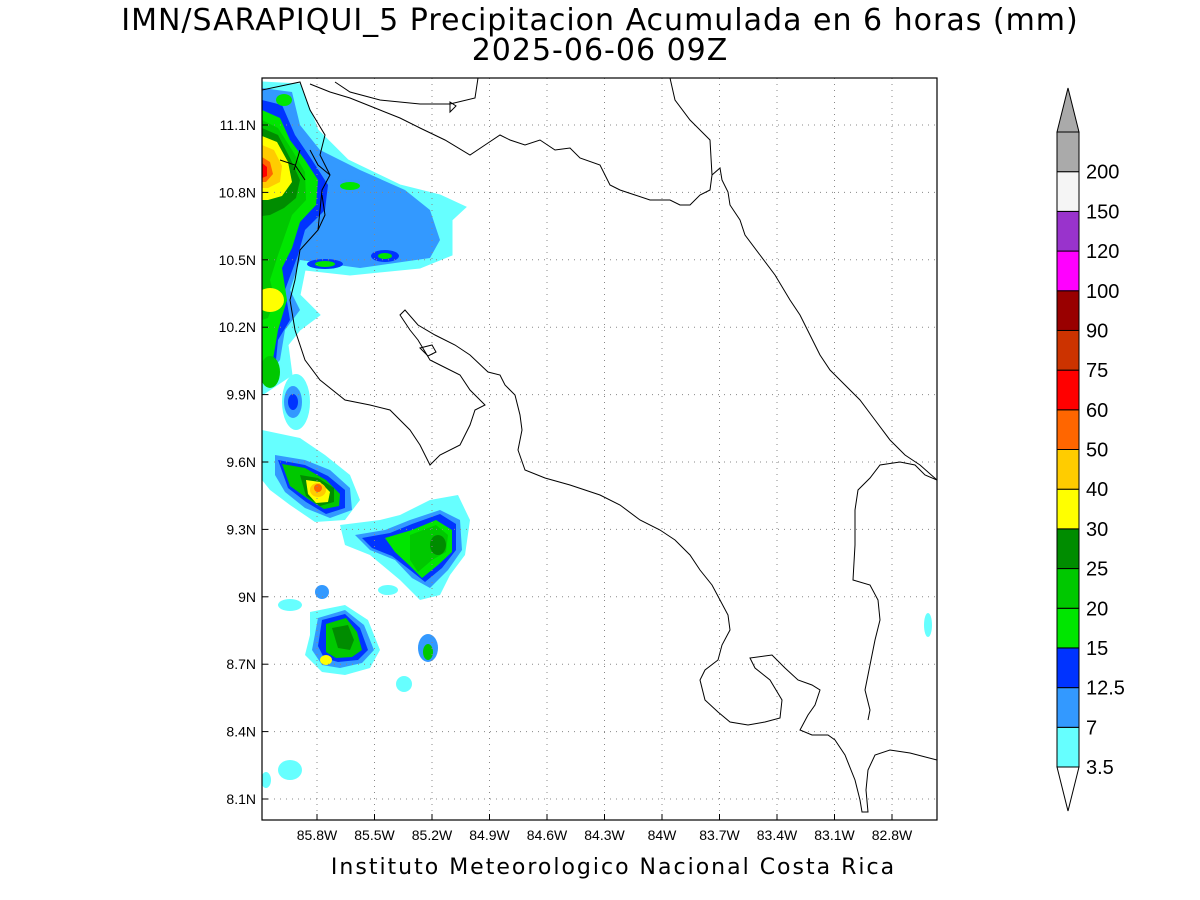 This screenshot has width=1200, height=900. What do you see at coordinates (1097, 609) in the screenshot?
I see `colorbar-label: 20` at bounding box center [1097, 609].